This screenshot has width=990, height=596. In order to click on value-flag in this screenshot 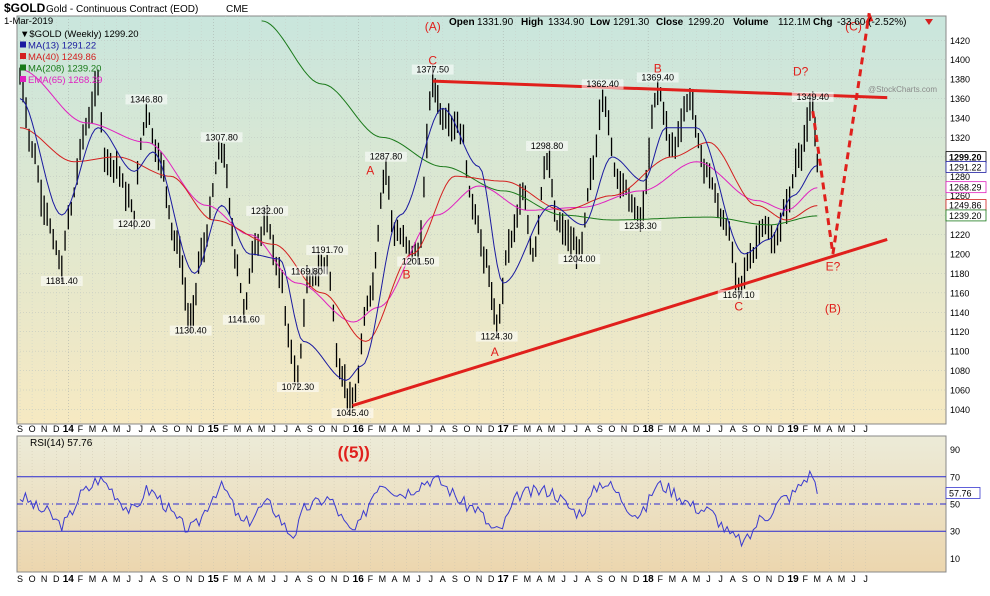, I will do `click(966, 187)`.